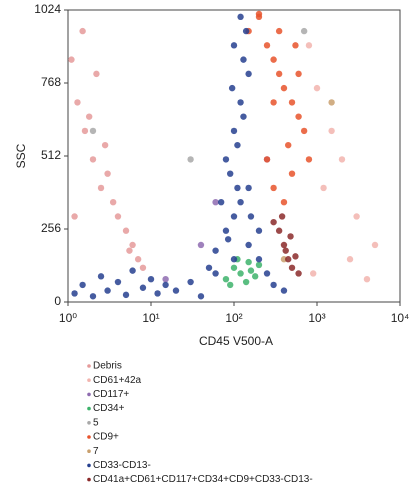 The height and width of the screenshot is (489, 416). Describe the element at coordinates (51, 155) in the screenshot. I see `y-tick-label: 512` at that location.